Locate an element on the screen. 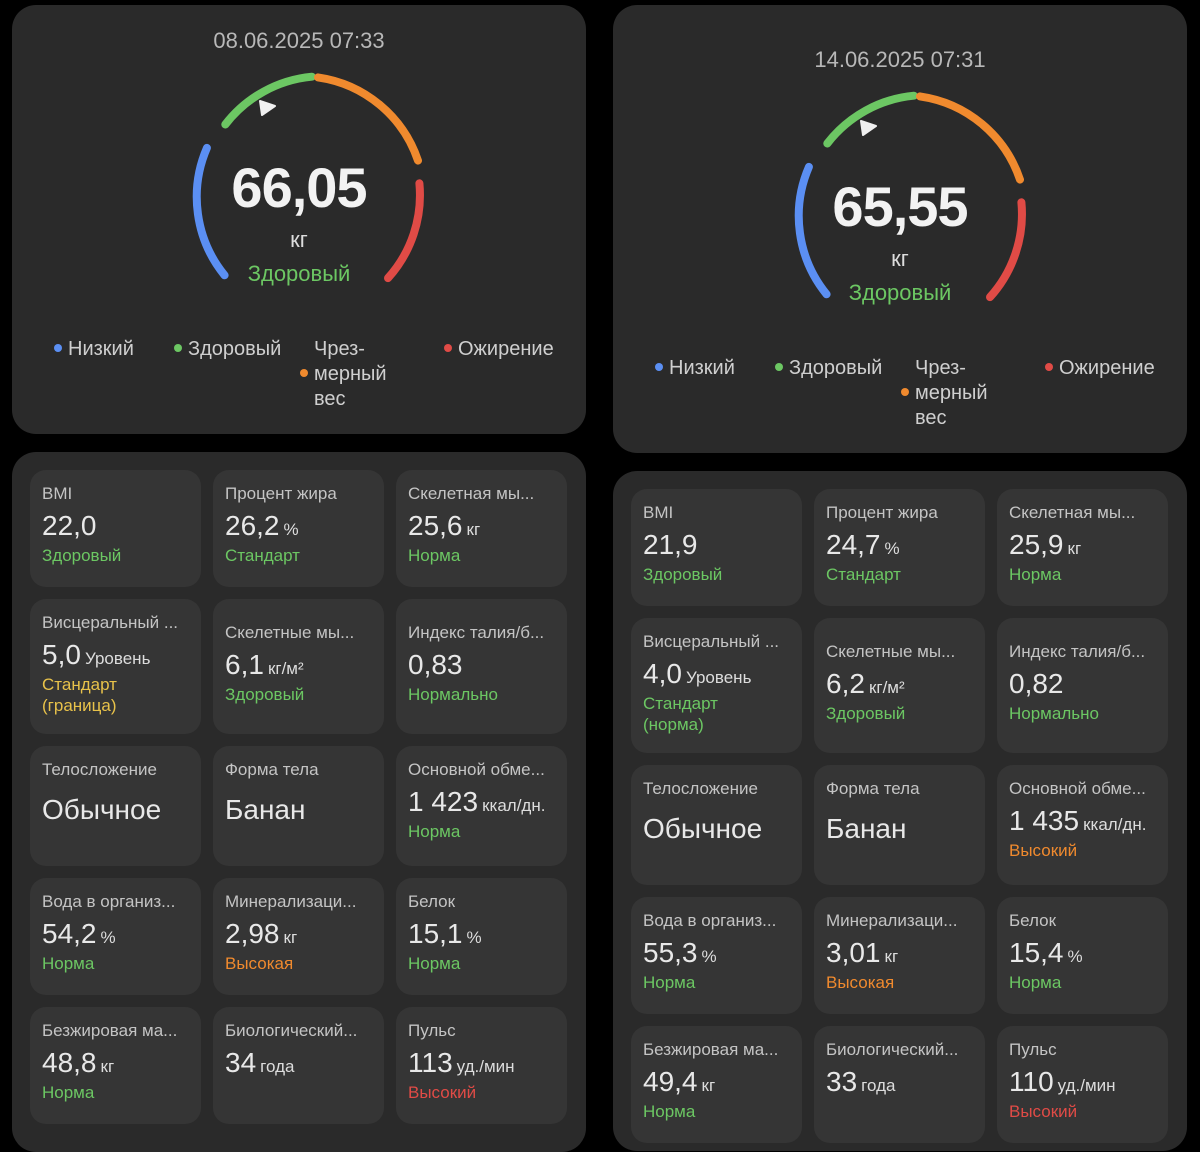 The height and width of the screenshot is (1152, 1200). gauge-legend: Низкий Здоровый Чрез-мерный вес Ожирение is located at coordinates (900, 396).